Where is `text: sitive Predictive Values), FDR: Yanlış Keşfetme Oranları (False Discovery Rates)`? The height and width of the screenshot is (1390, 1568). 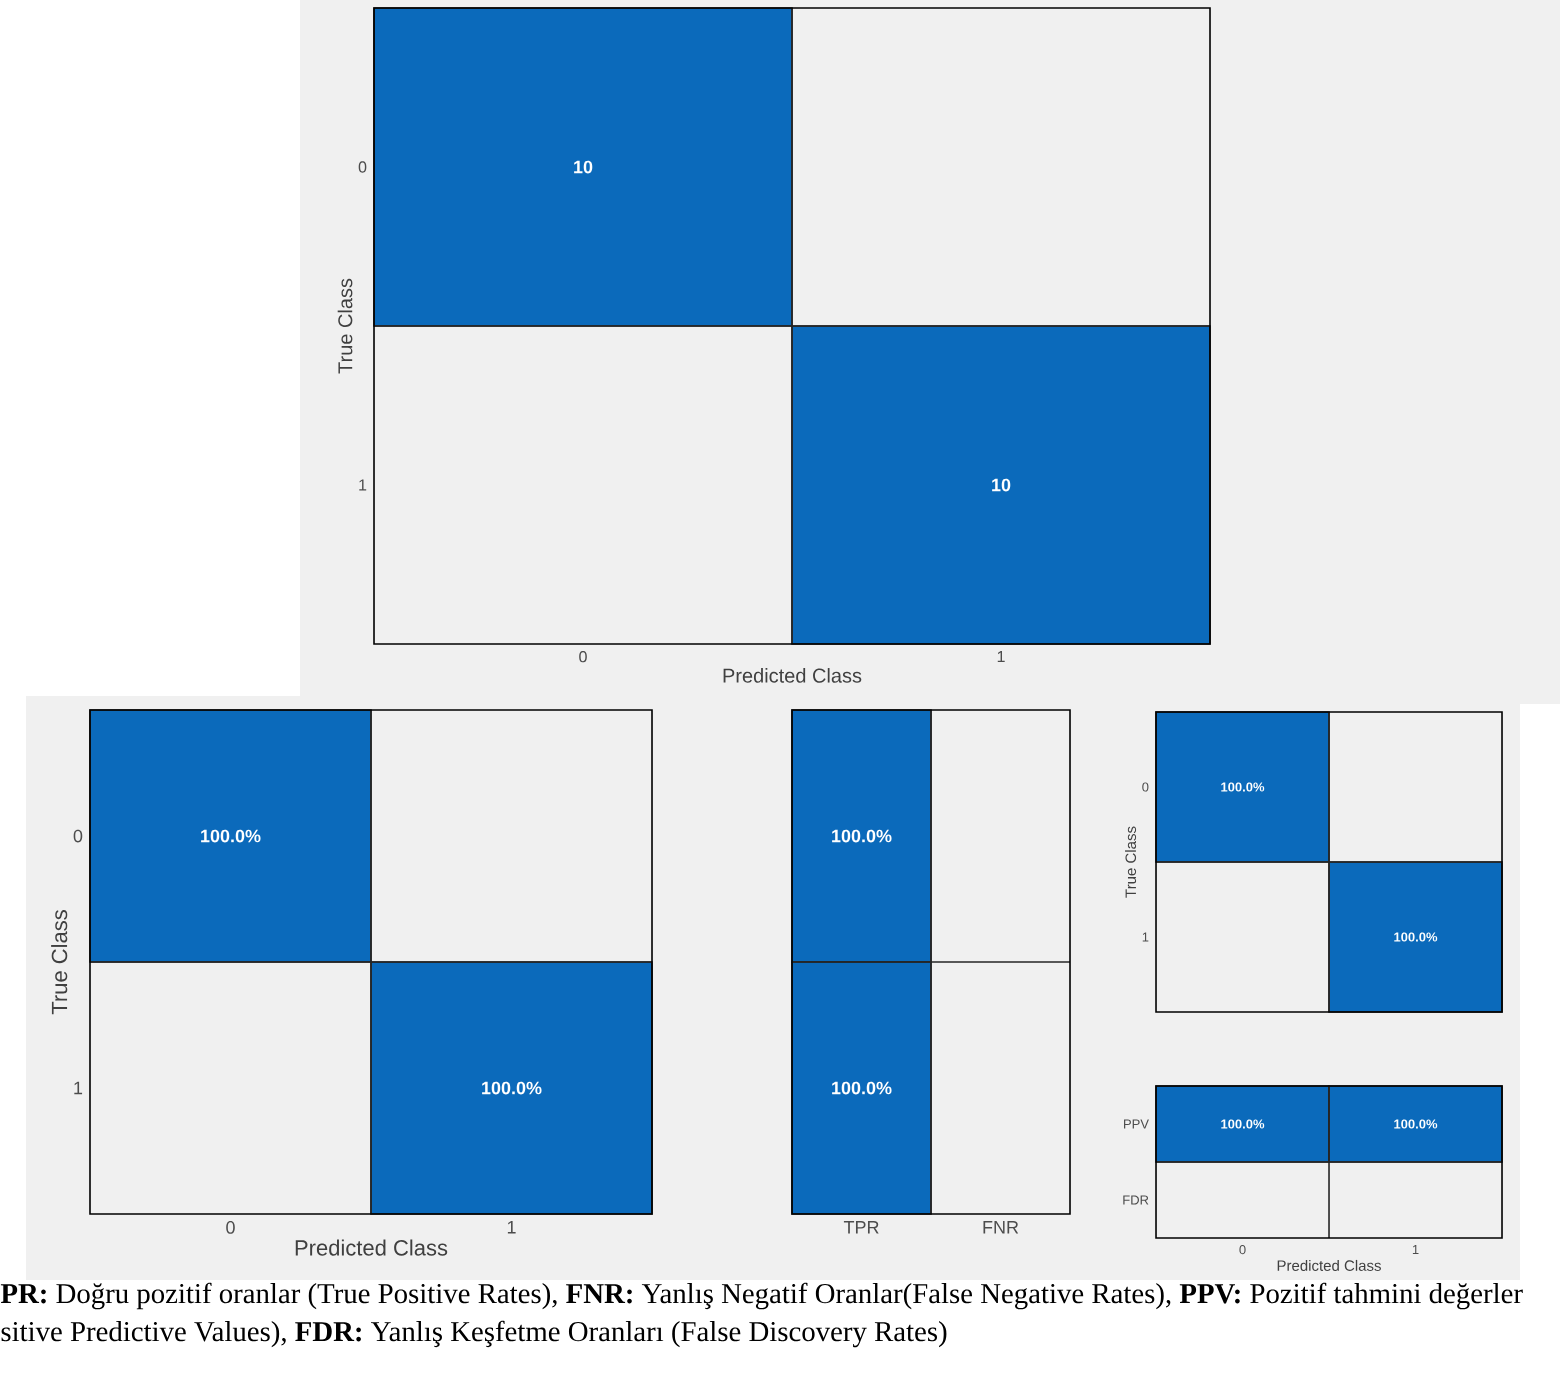 text: sitive Predictive Values), FDR: Yanlış Keşfetme Oranları (False Discovery Rates) is located at coordinates (474, 1334).